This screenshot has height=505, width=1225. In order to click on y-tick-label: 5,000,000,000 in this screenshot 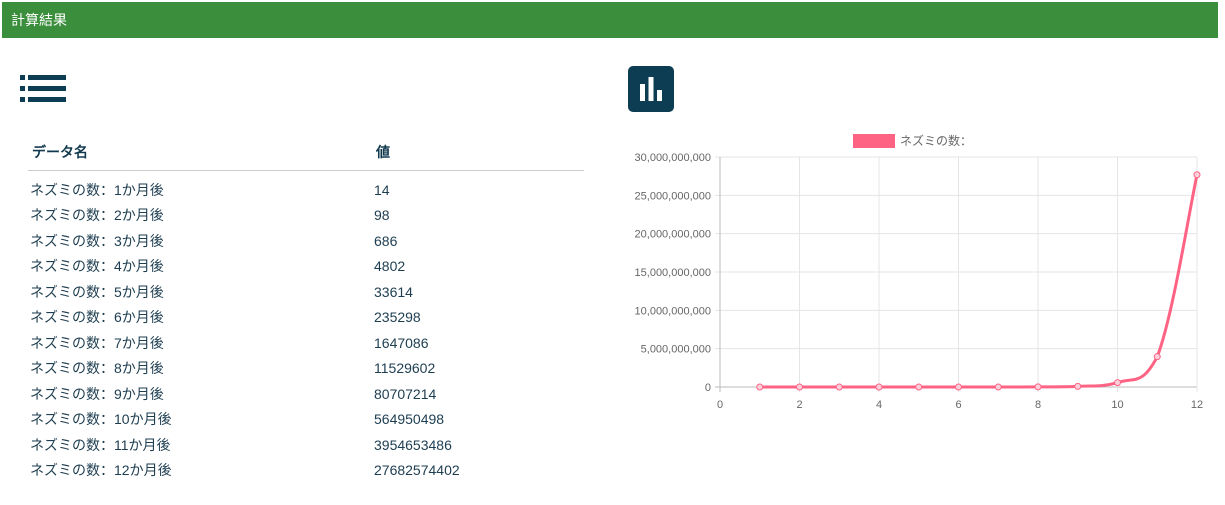, I will do `click(676, 350)`.